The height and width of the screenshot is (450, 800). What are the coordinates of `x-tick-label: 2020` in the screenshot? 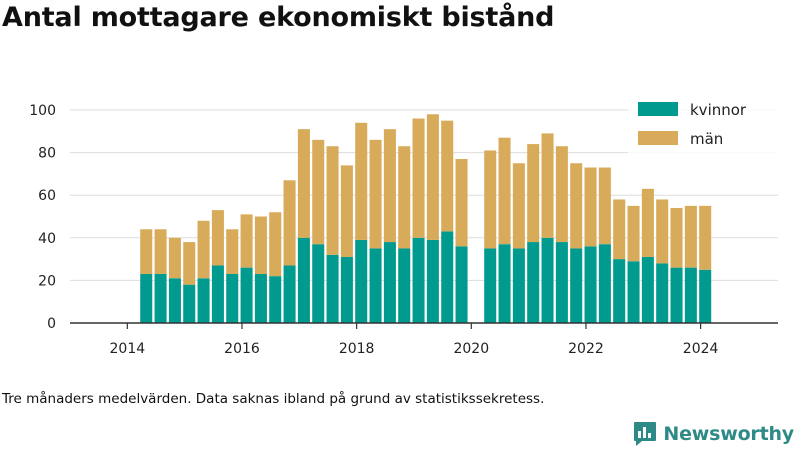 It's located at (471, 349).